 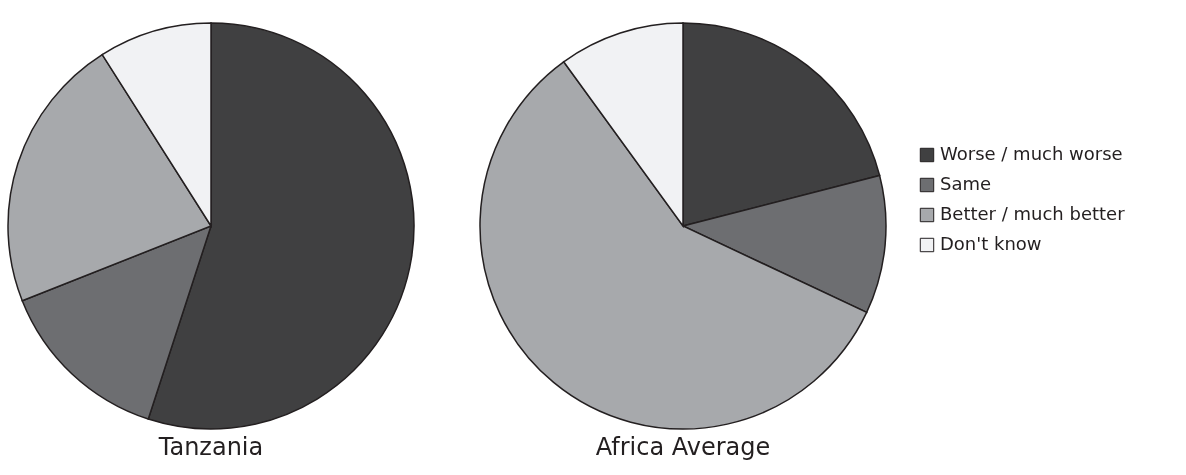 What do you see at coordinates (991, 243) in the screenshot?
I see `legend-label: Don't know` at bounding box center [991, 243].